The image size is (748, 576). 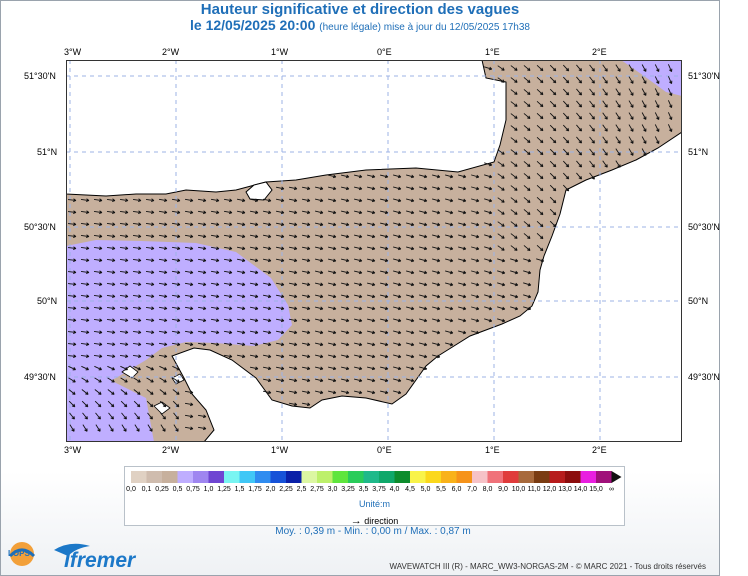 What do you see at coordinates (259, 191) in the screenshot?
I see `isle-of-wight` at bounding box center [259, 191].